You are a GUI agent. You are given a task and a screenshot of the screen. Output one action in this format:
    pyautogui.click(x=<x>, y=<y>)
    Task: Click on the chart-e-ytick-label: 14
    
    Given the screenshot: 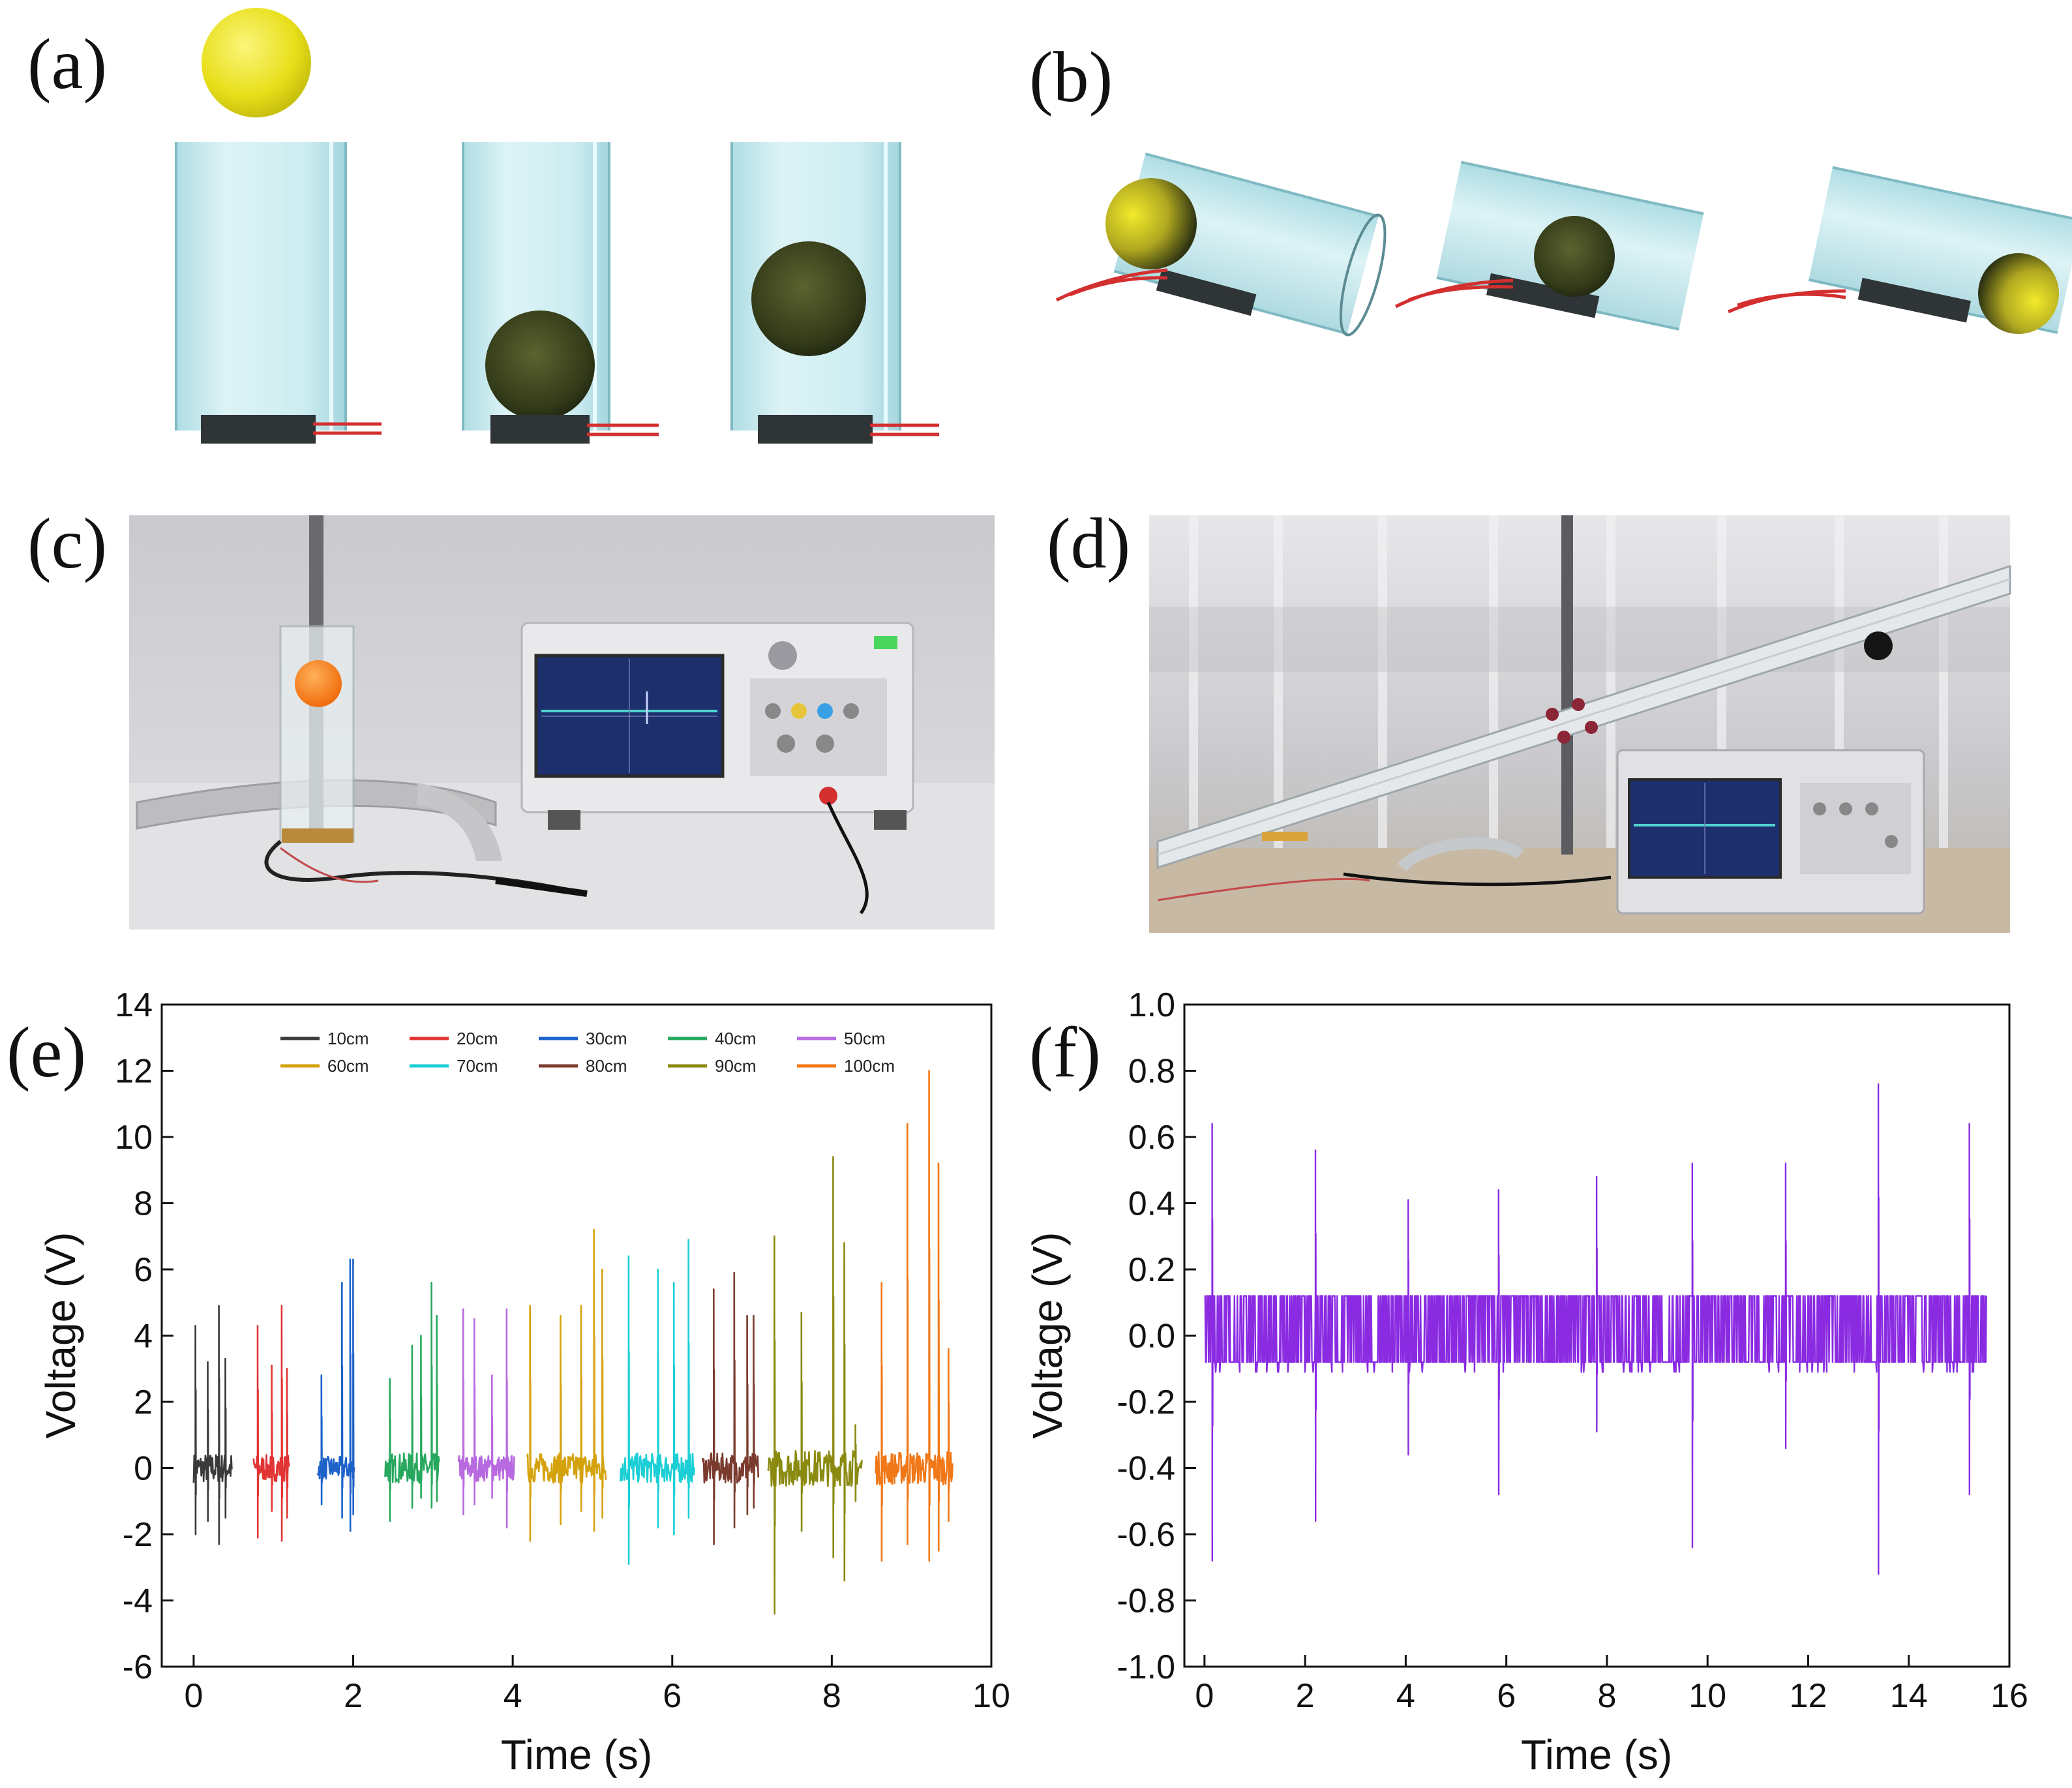 What is the action you would take?
    pyautogui.click(x=134, y=1005)
    